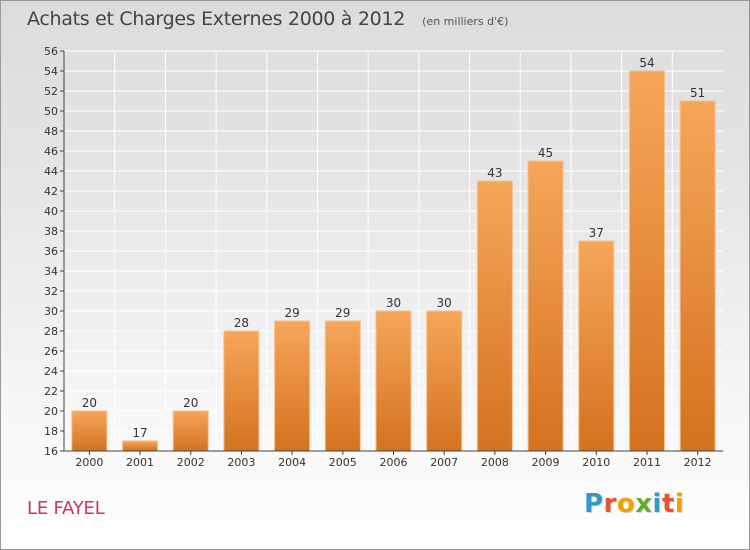  Describe the element at coordinates (697, 93) in the screenshot. I see `data-label-2012: 51` at that location.